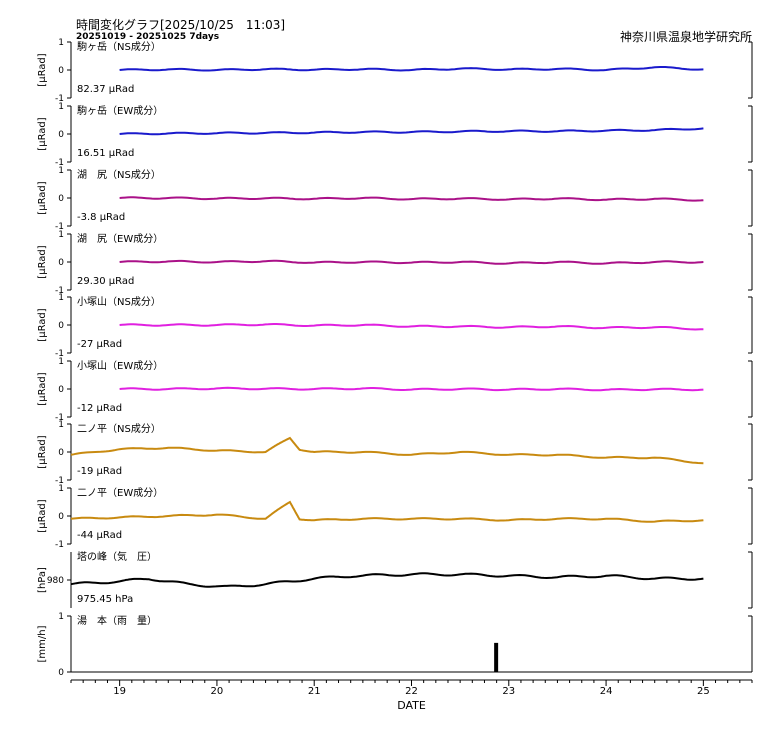  I want to click on station-label: 二ノ平（EW成分）, so click(120, 493).